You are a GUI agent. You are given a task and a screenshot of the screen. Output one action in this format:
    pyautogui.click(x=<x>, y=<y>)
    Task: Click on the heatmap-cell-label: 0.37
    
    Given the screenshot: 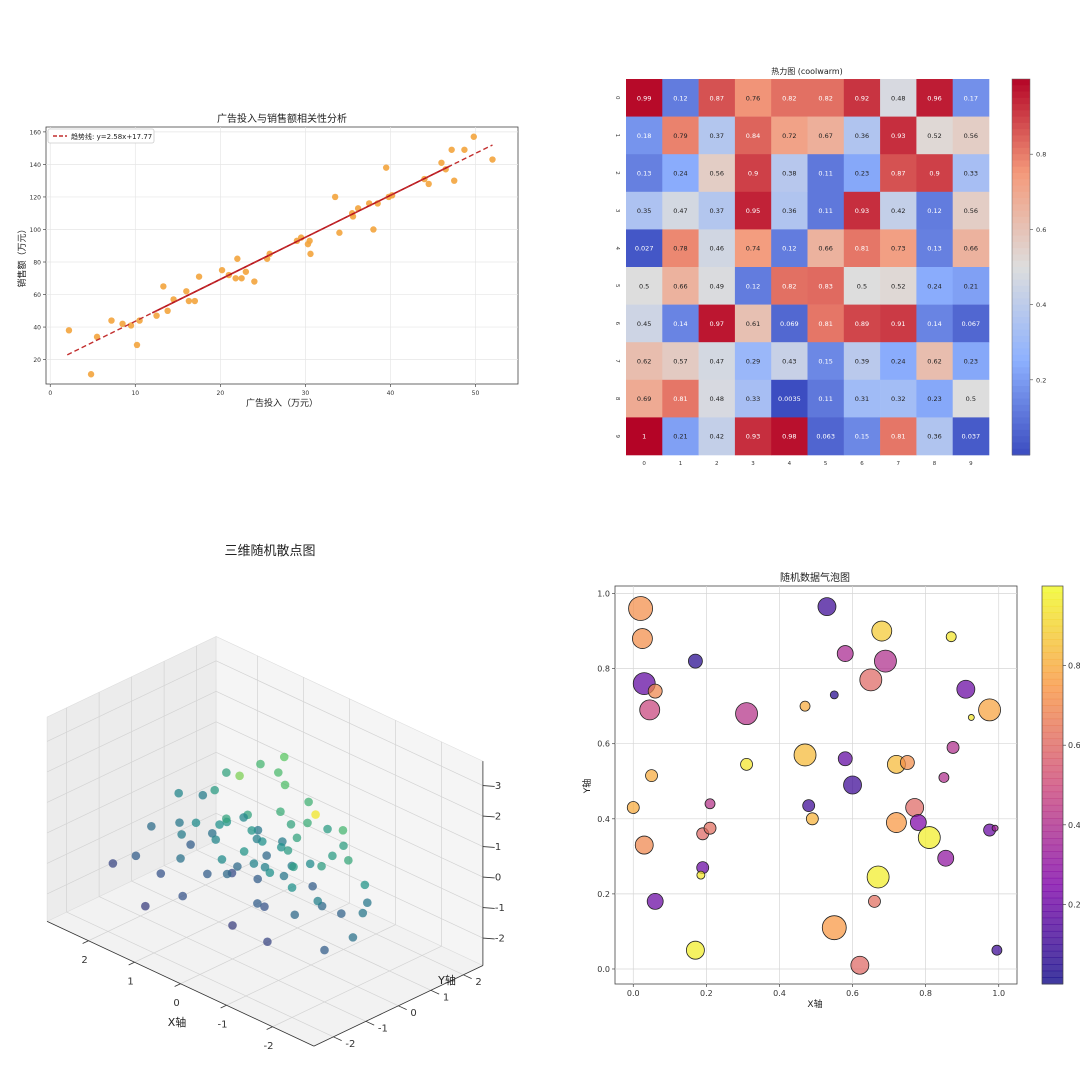 What is the action you would take?
    pyautogui.click(x=717, y=136)
    